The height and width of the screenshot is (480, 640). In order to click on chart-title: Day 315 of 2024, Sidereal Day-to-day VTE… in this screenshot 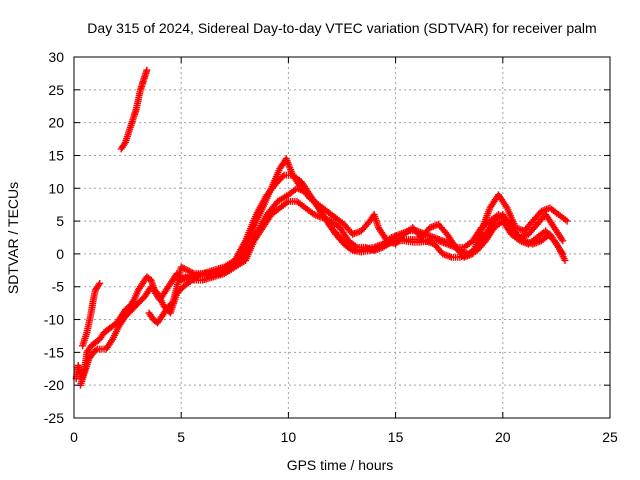, I will do `click(341, 28)`.